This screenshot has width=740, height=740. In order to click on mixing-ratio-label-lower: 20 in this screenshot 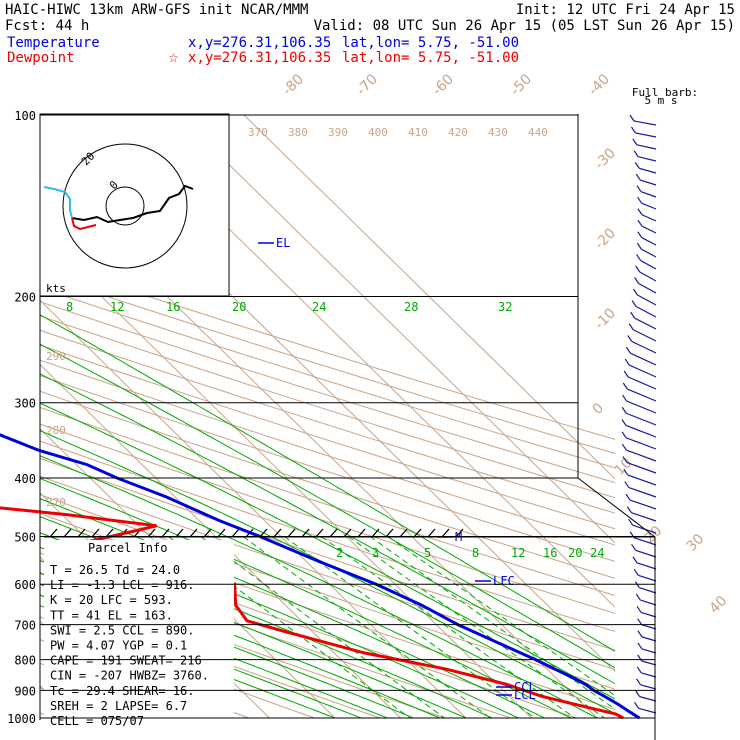, I will do `click(575, 553)`.